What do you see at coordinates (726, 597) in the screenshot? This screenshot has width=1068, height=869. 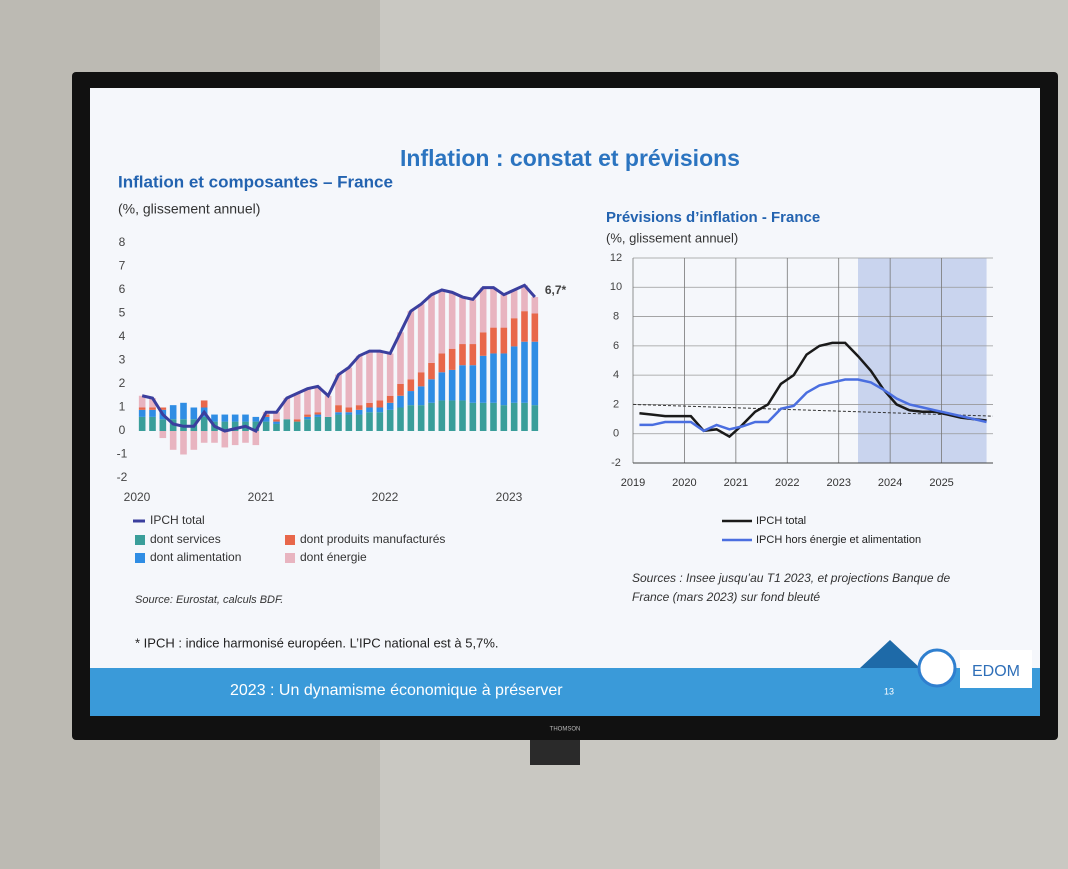 I see `source: France (mars 2023) sur fond bleuté` at bounding box center [726, 597].